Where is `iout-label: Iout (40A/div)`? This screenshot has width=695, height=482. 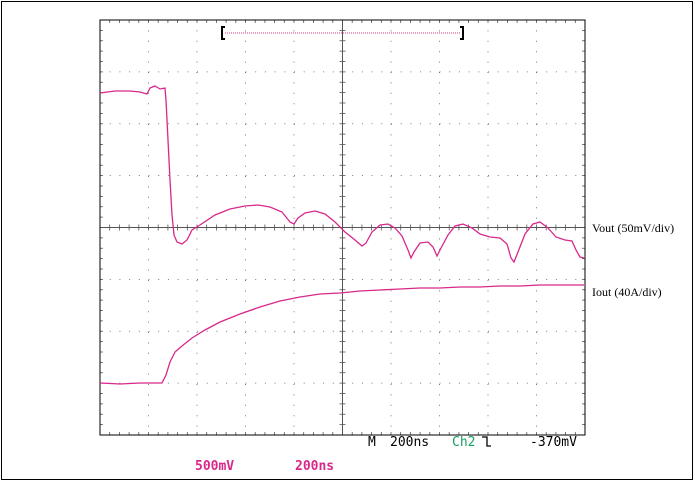
iout-label: Iout (40A/div) is located at coordinates (627, 292).